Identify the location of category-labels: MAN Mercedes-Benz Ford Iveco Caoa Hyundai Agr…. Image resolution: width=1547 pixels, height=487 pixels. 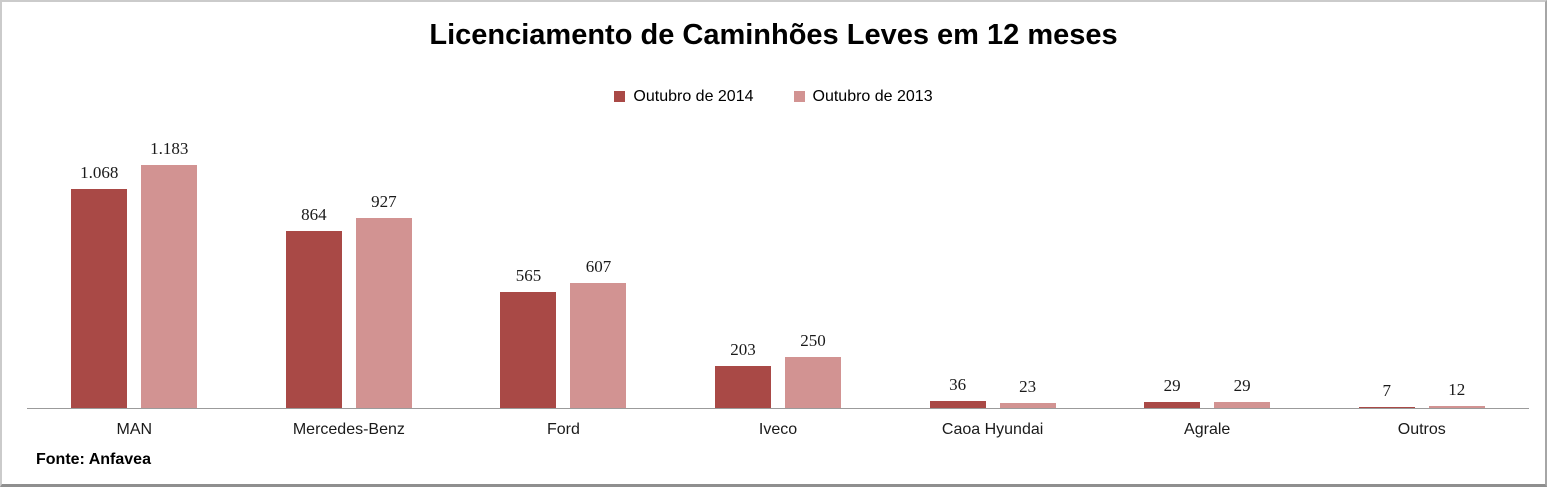
(778, 424).